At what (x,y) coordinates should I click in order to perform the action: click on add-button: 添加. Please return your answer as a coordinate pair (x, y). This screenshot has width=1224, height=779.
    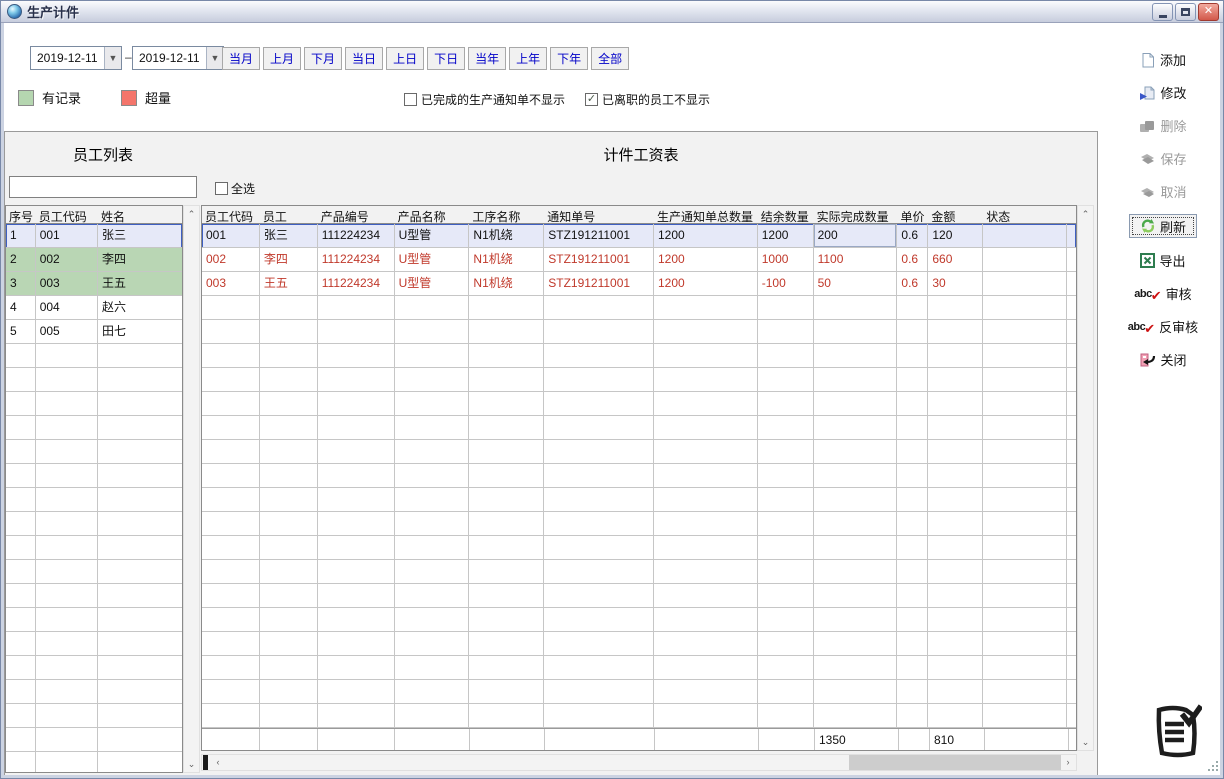
    Looking at the image, I should click on (1163, 59).